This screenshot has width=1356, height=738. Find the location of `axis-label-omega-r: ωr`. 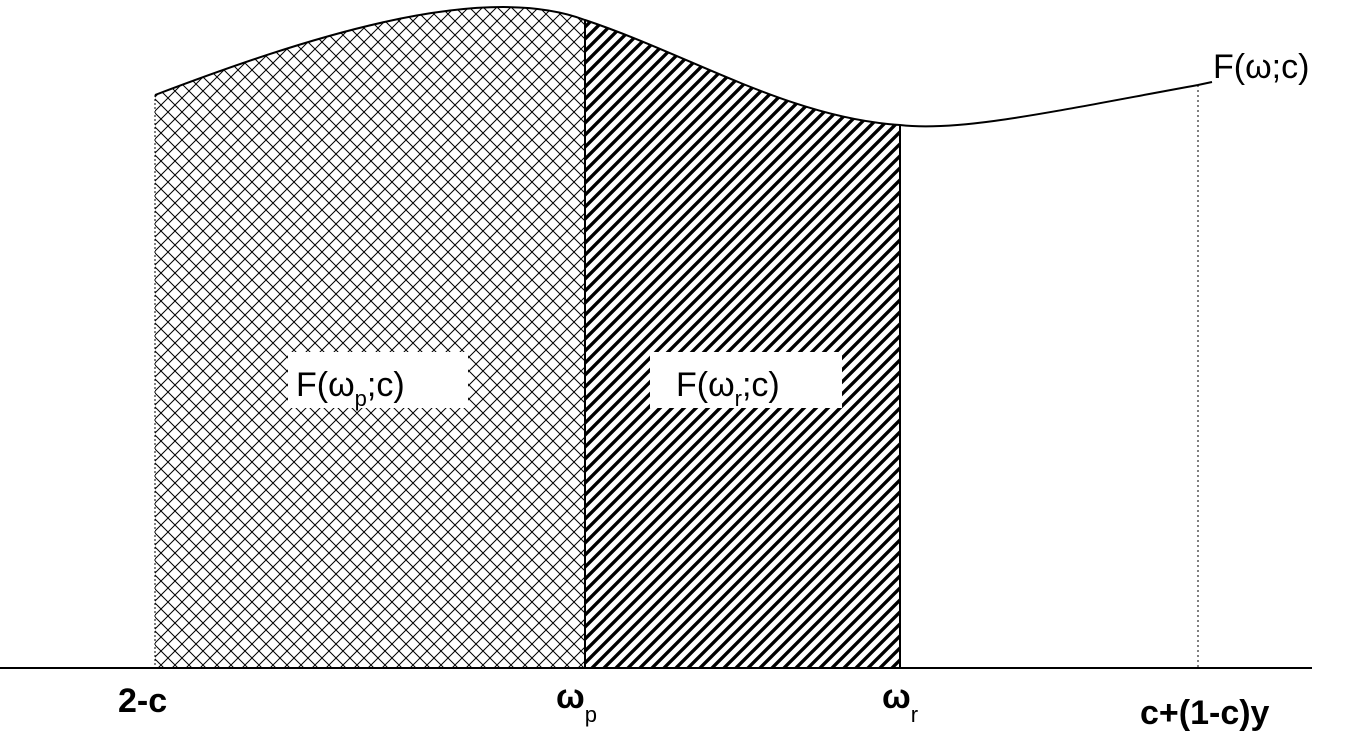

axis-label-omega-r: ωr is located at coordinates (900, 702).